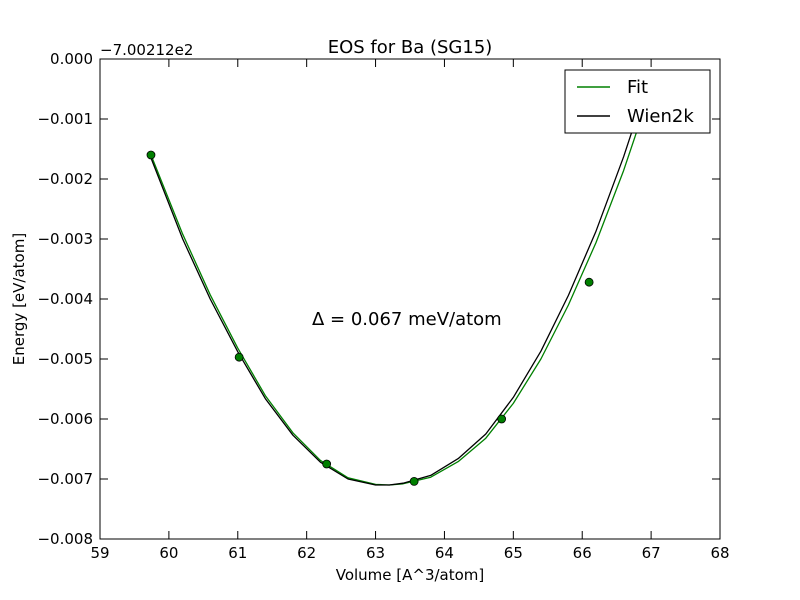  What do you see at coordinates (65, 299) in the screenshot?
I see `y-tick-label: −0.004` at bounding box center [65, 299].